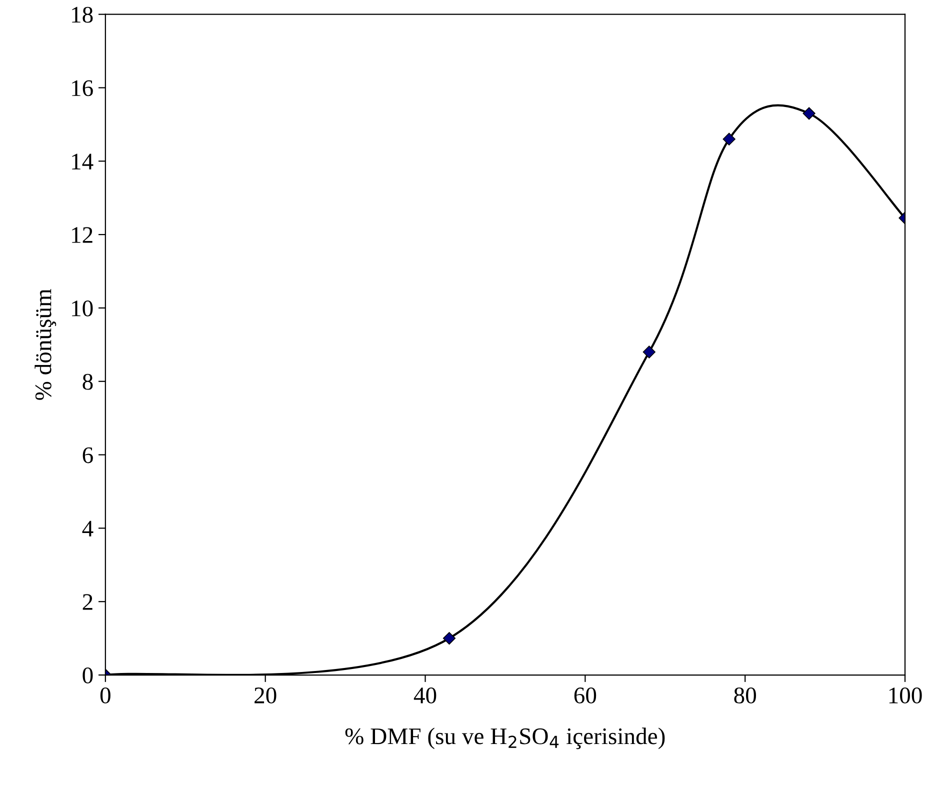 The width and height of the screenshot is (933, 796). I want to click on y-tick-label: 16, so click(82, 88).